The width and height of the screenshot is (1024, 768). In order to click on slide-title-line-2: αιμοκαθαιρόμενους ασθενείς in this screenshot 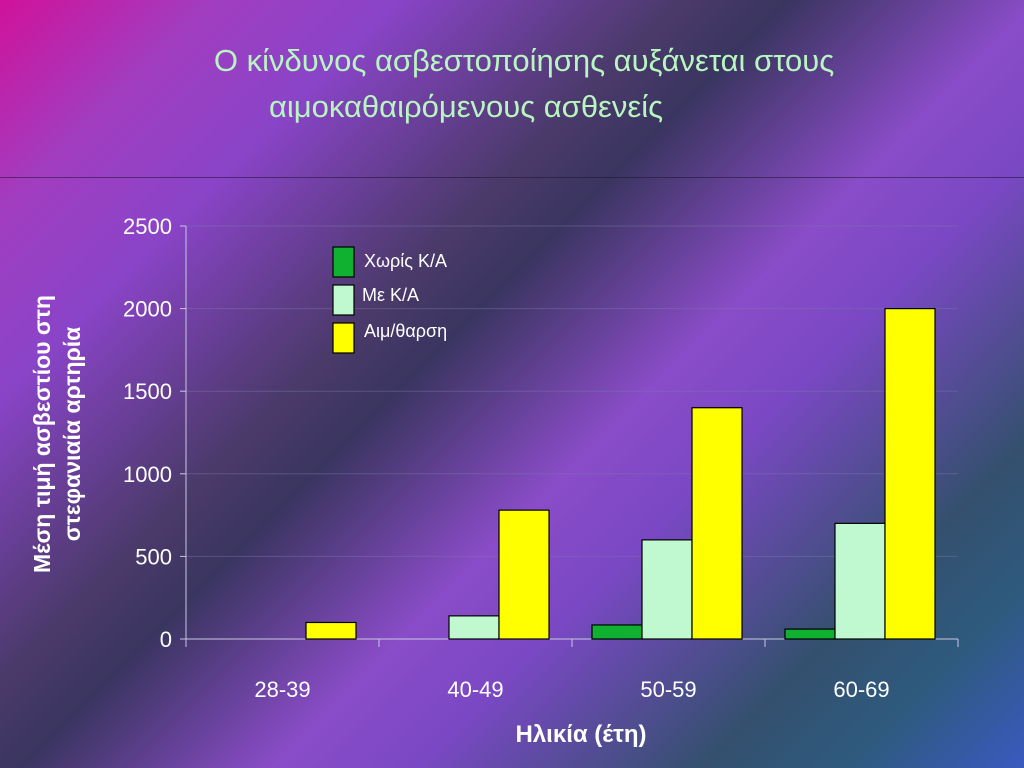, I will do `click(466, 106)`.